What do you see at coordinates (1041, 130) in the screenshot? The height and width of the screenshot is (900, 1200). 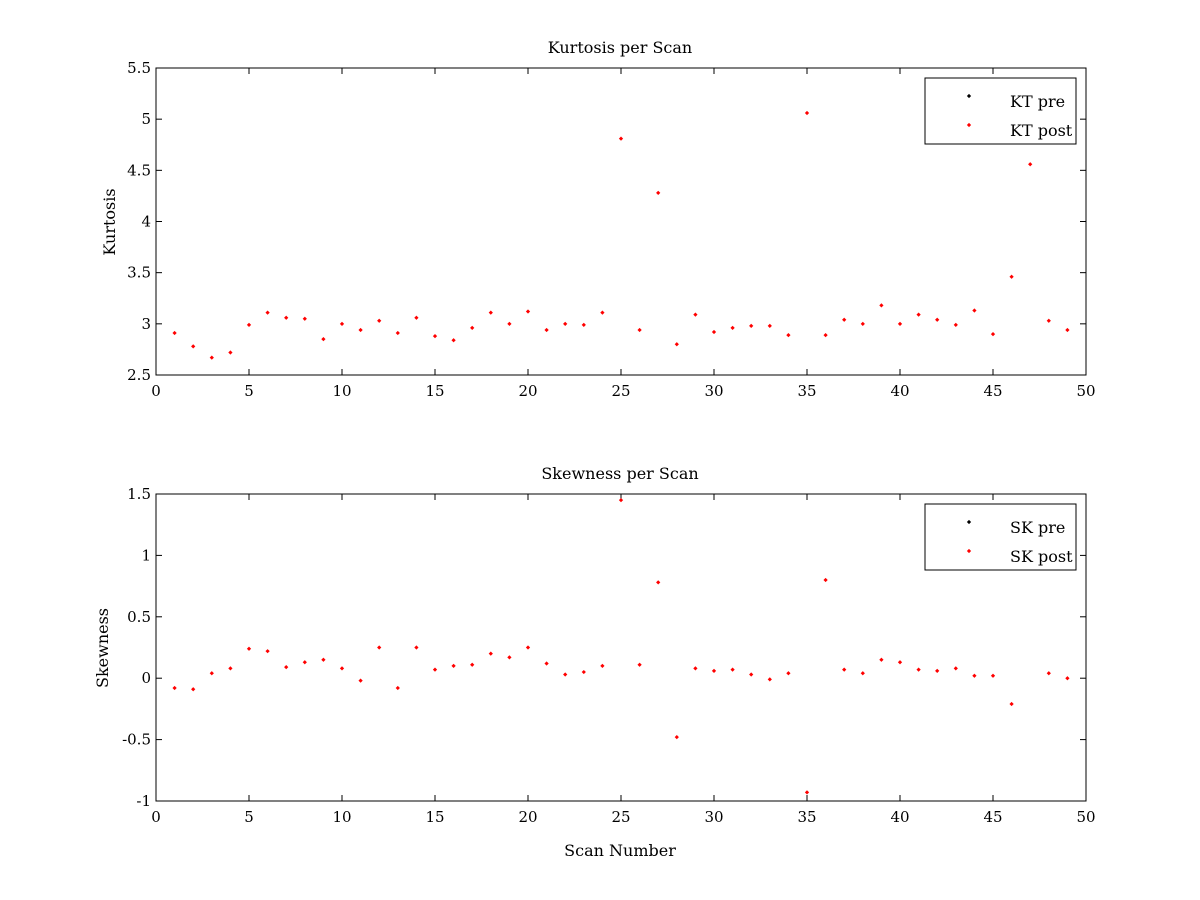 I see `kurtosis-legend-label-post: KT post` at bounding box center [1041, 130].